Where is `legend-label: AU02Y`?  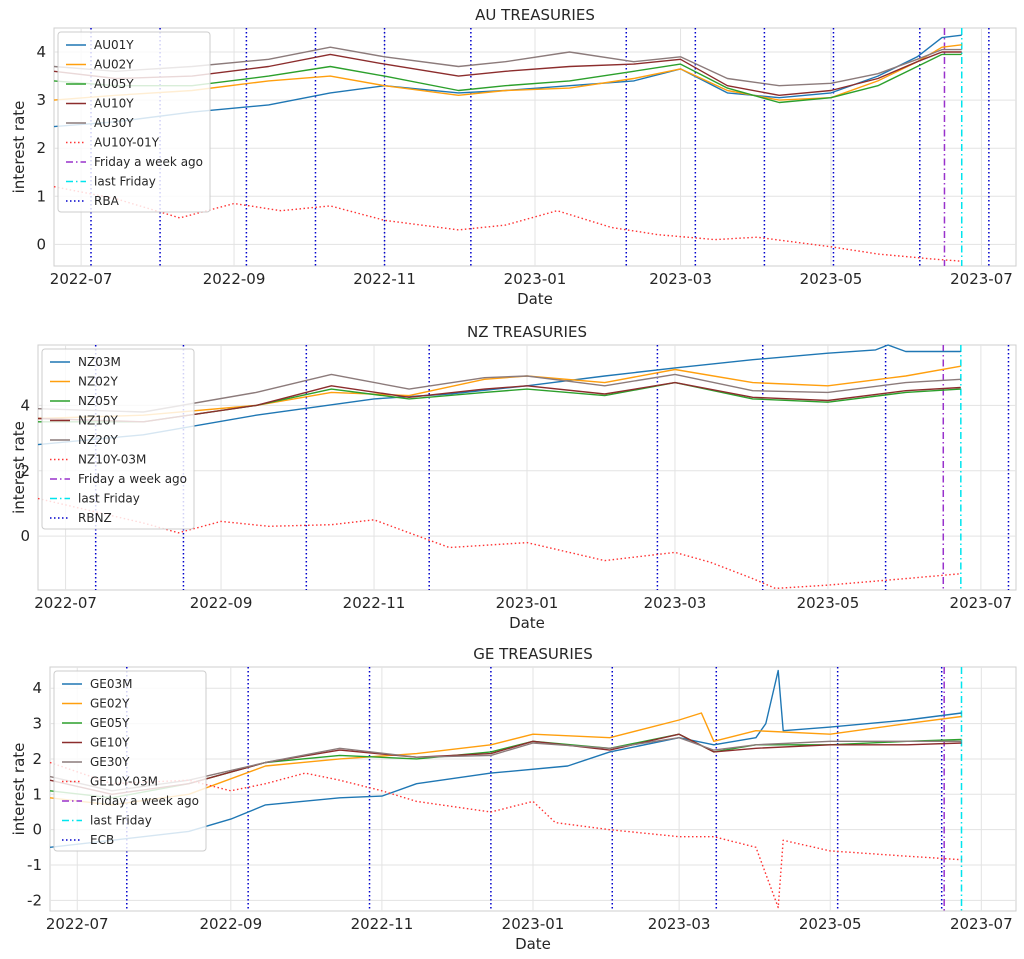
legend-label: AU02Y is located at coordinates (114, 65).